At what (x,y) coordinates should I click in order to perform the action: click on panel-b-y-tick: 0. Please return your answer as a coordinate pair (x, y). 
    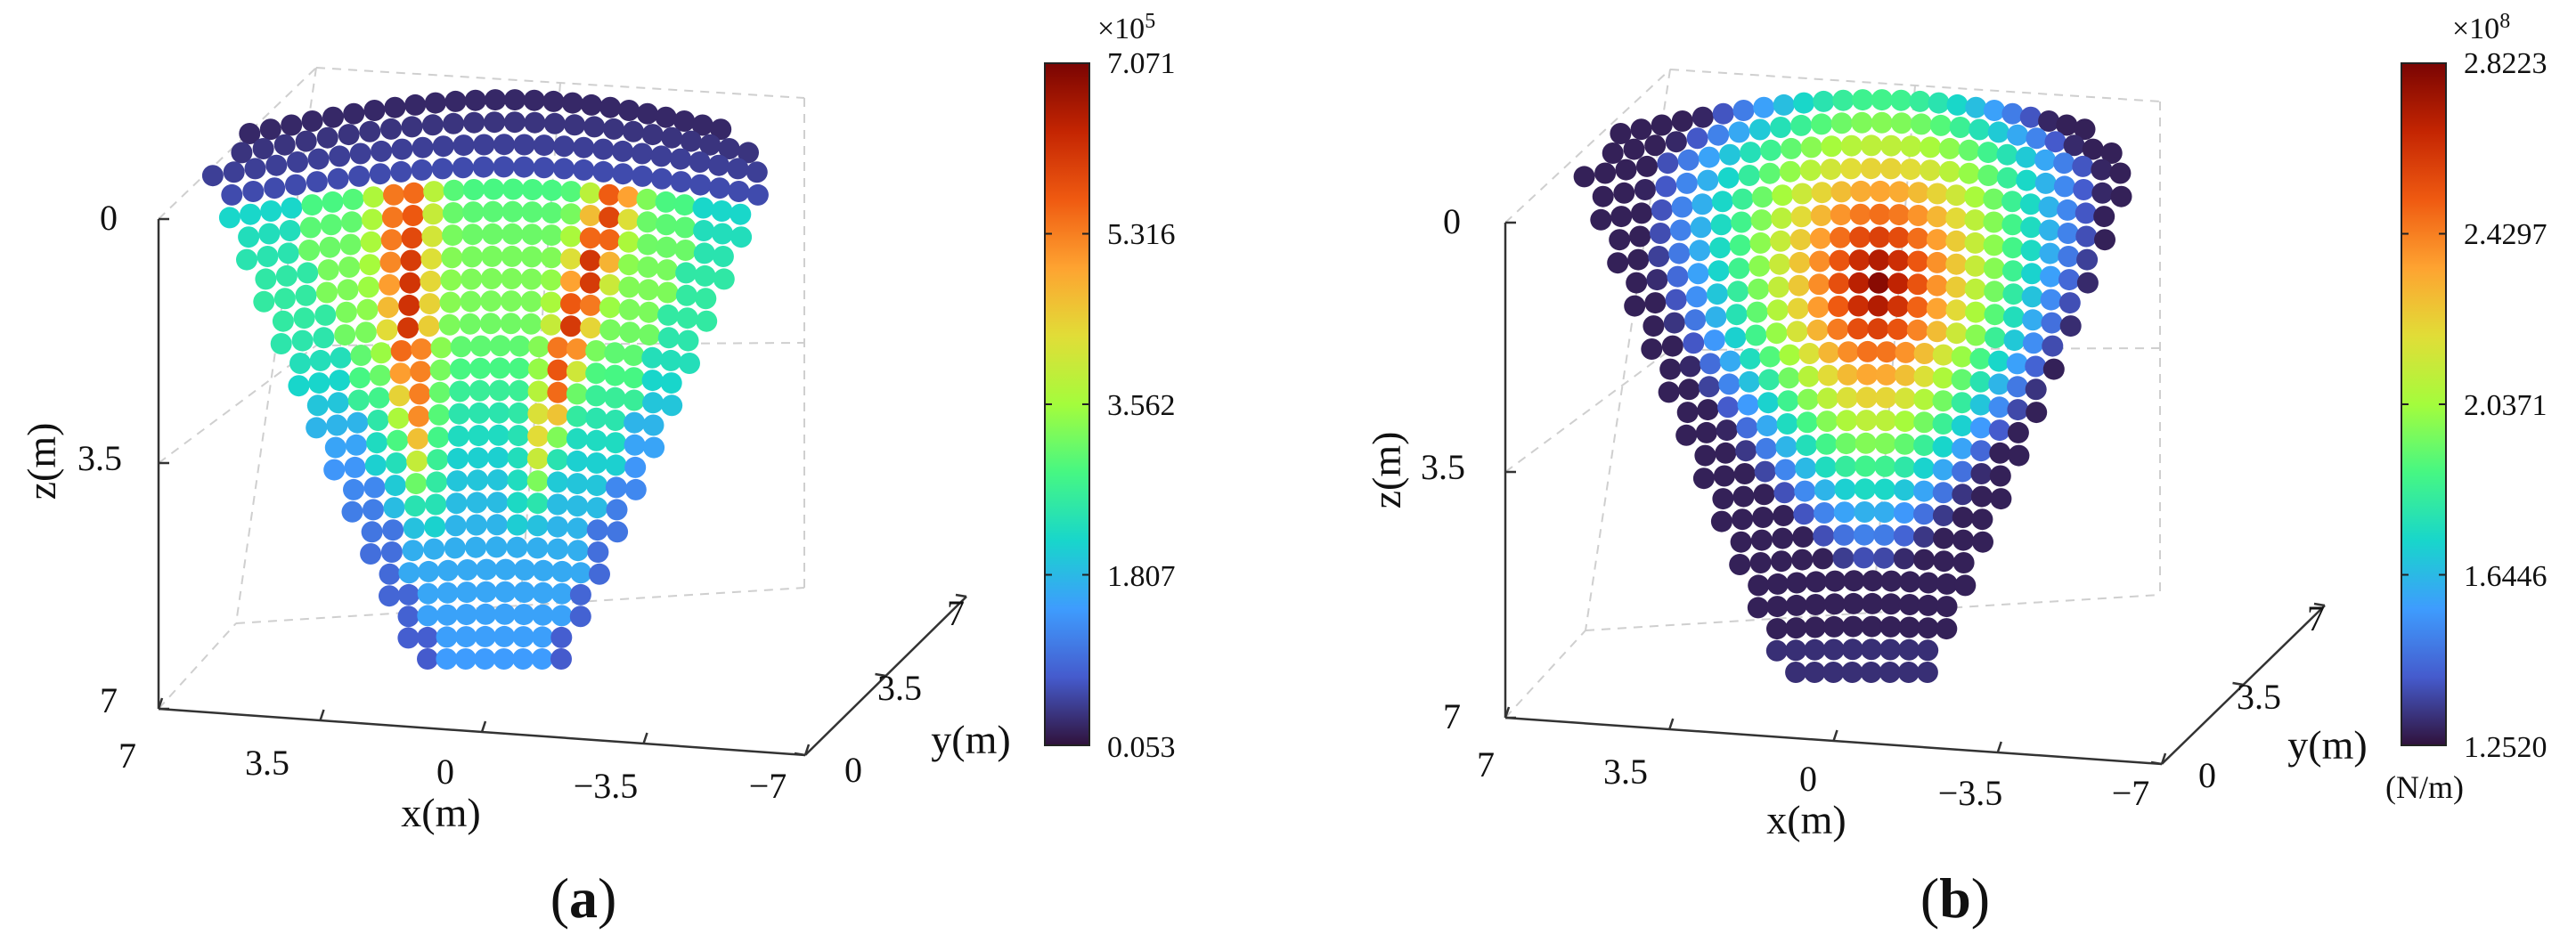
    Looking at the image, I should click on (2207, 775).